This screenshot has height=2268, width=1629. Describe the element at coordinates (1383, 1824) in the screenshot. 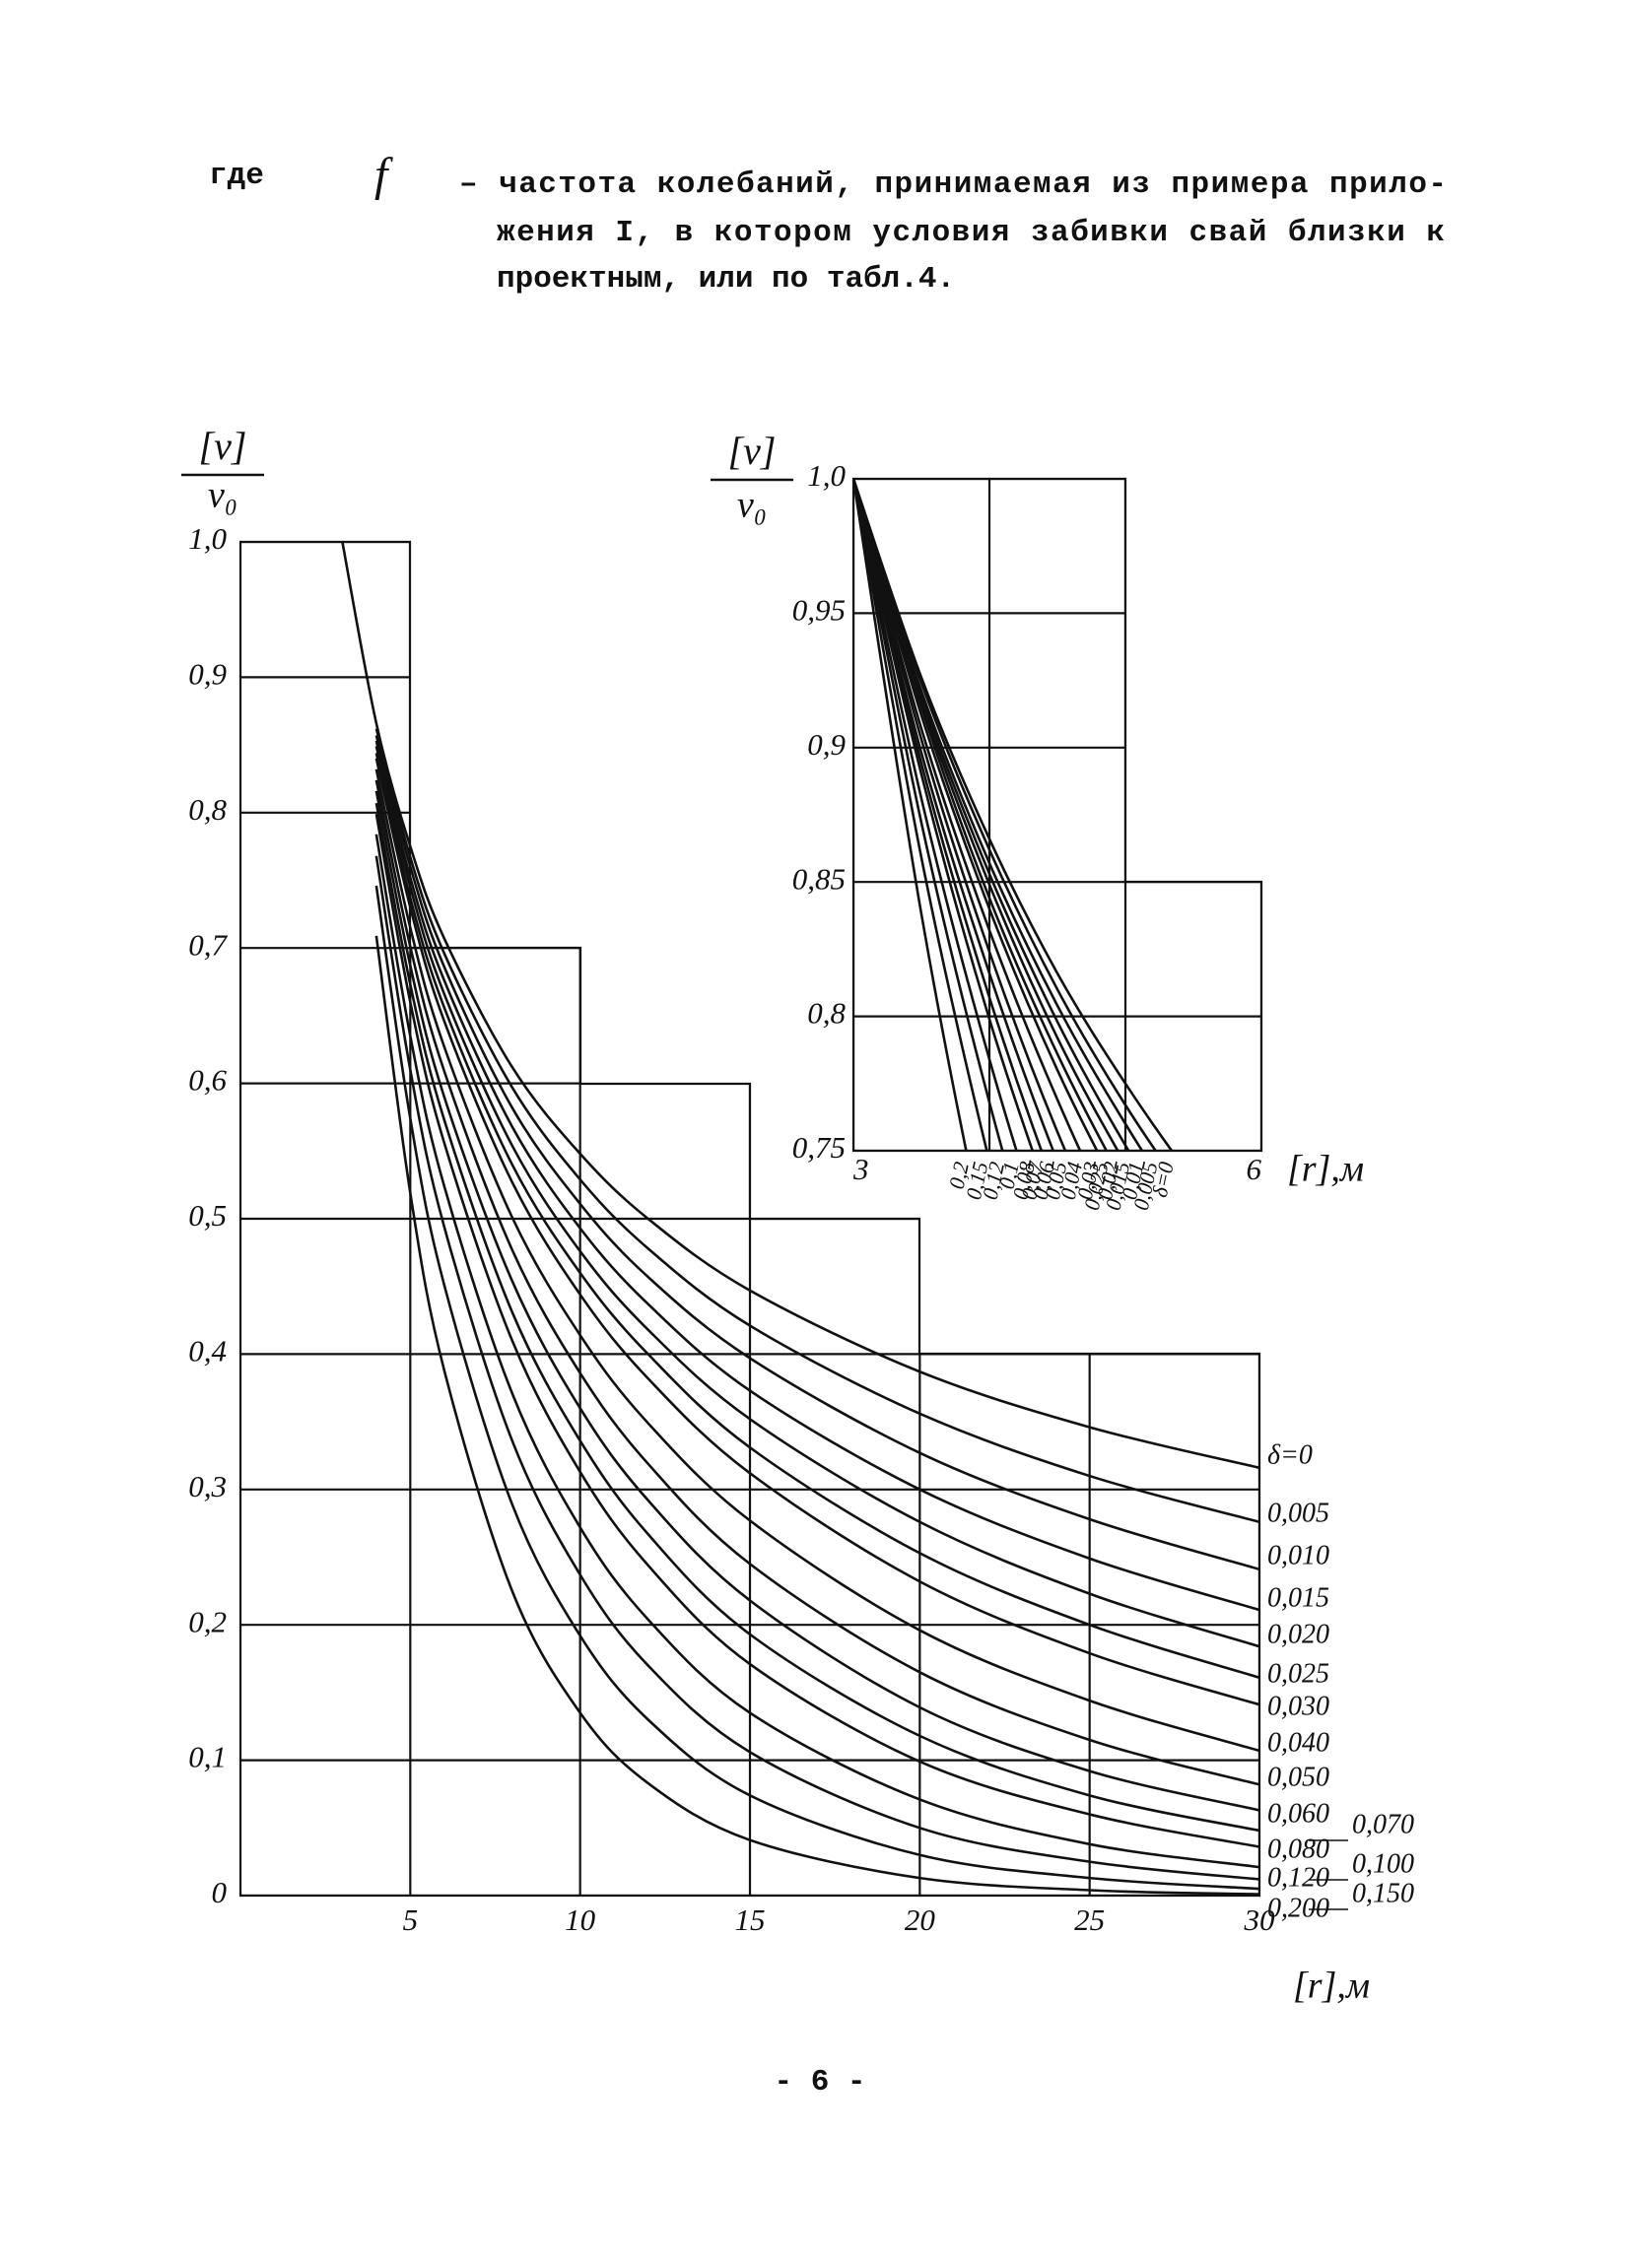

I see `legend-label: 0,070` at that location.